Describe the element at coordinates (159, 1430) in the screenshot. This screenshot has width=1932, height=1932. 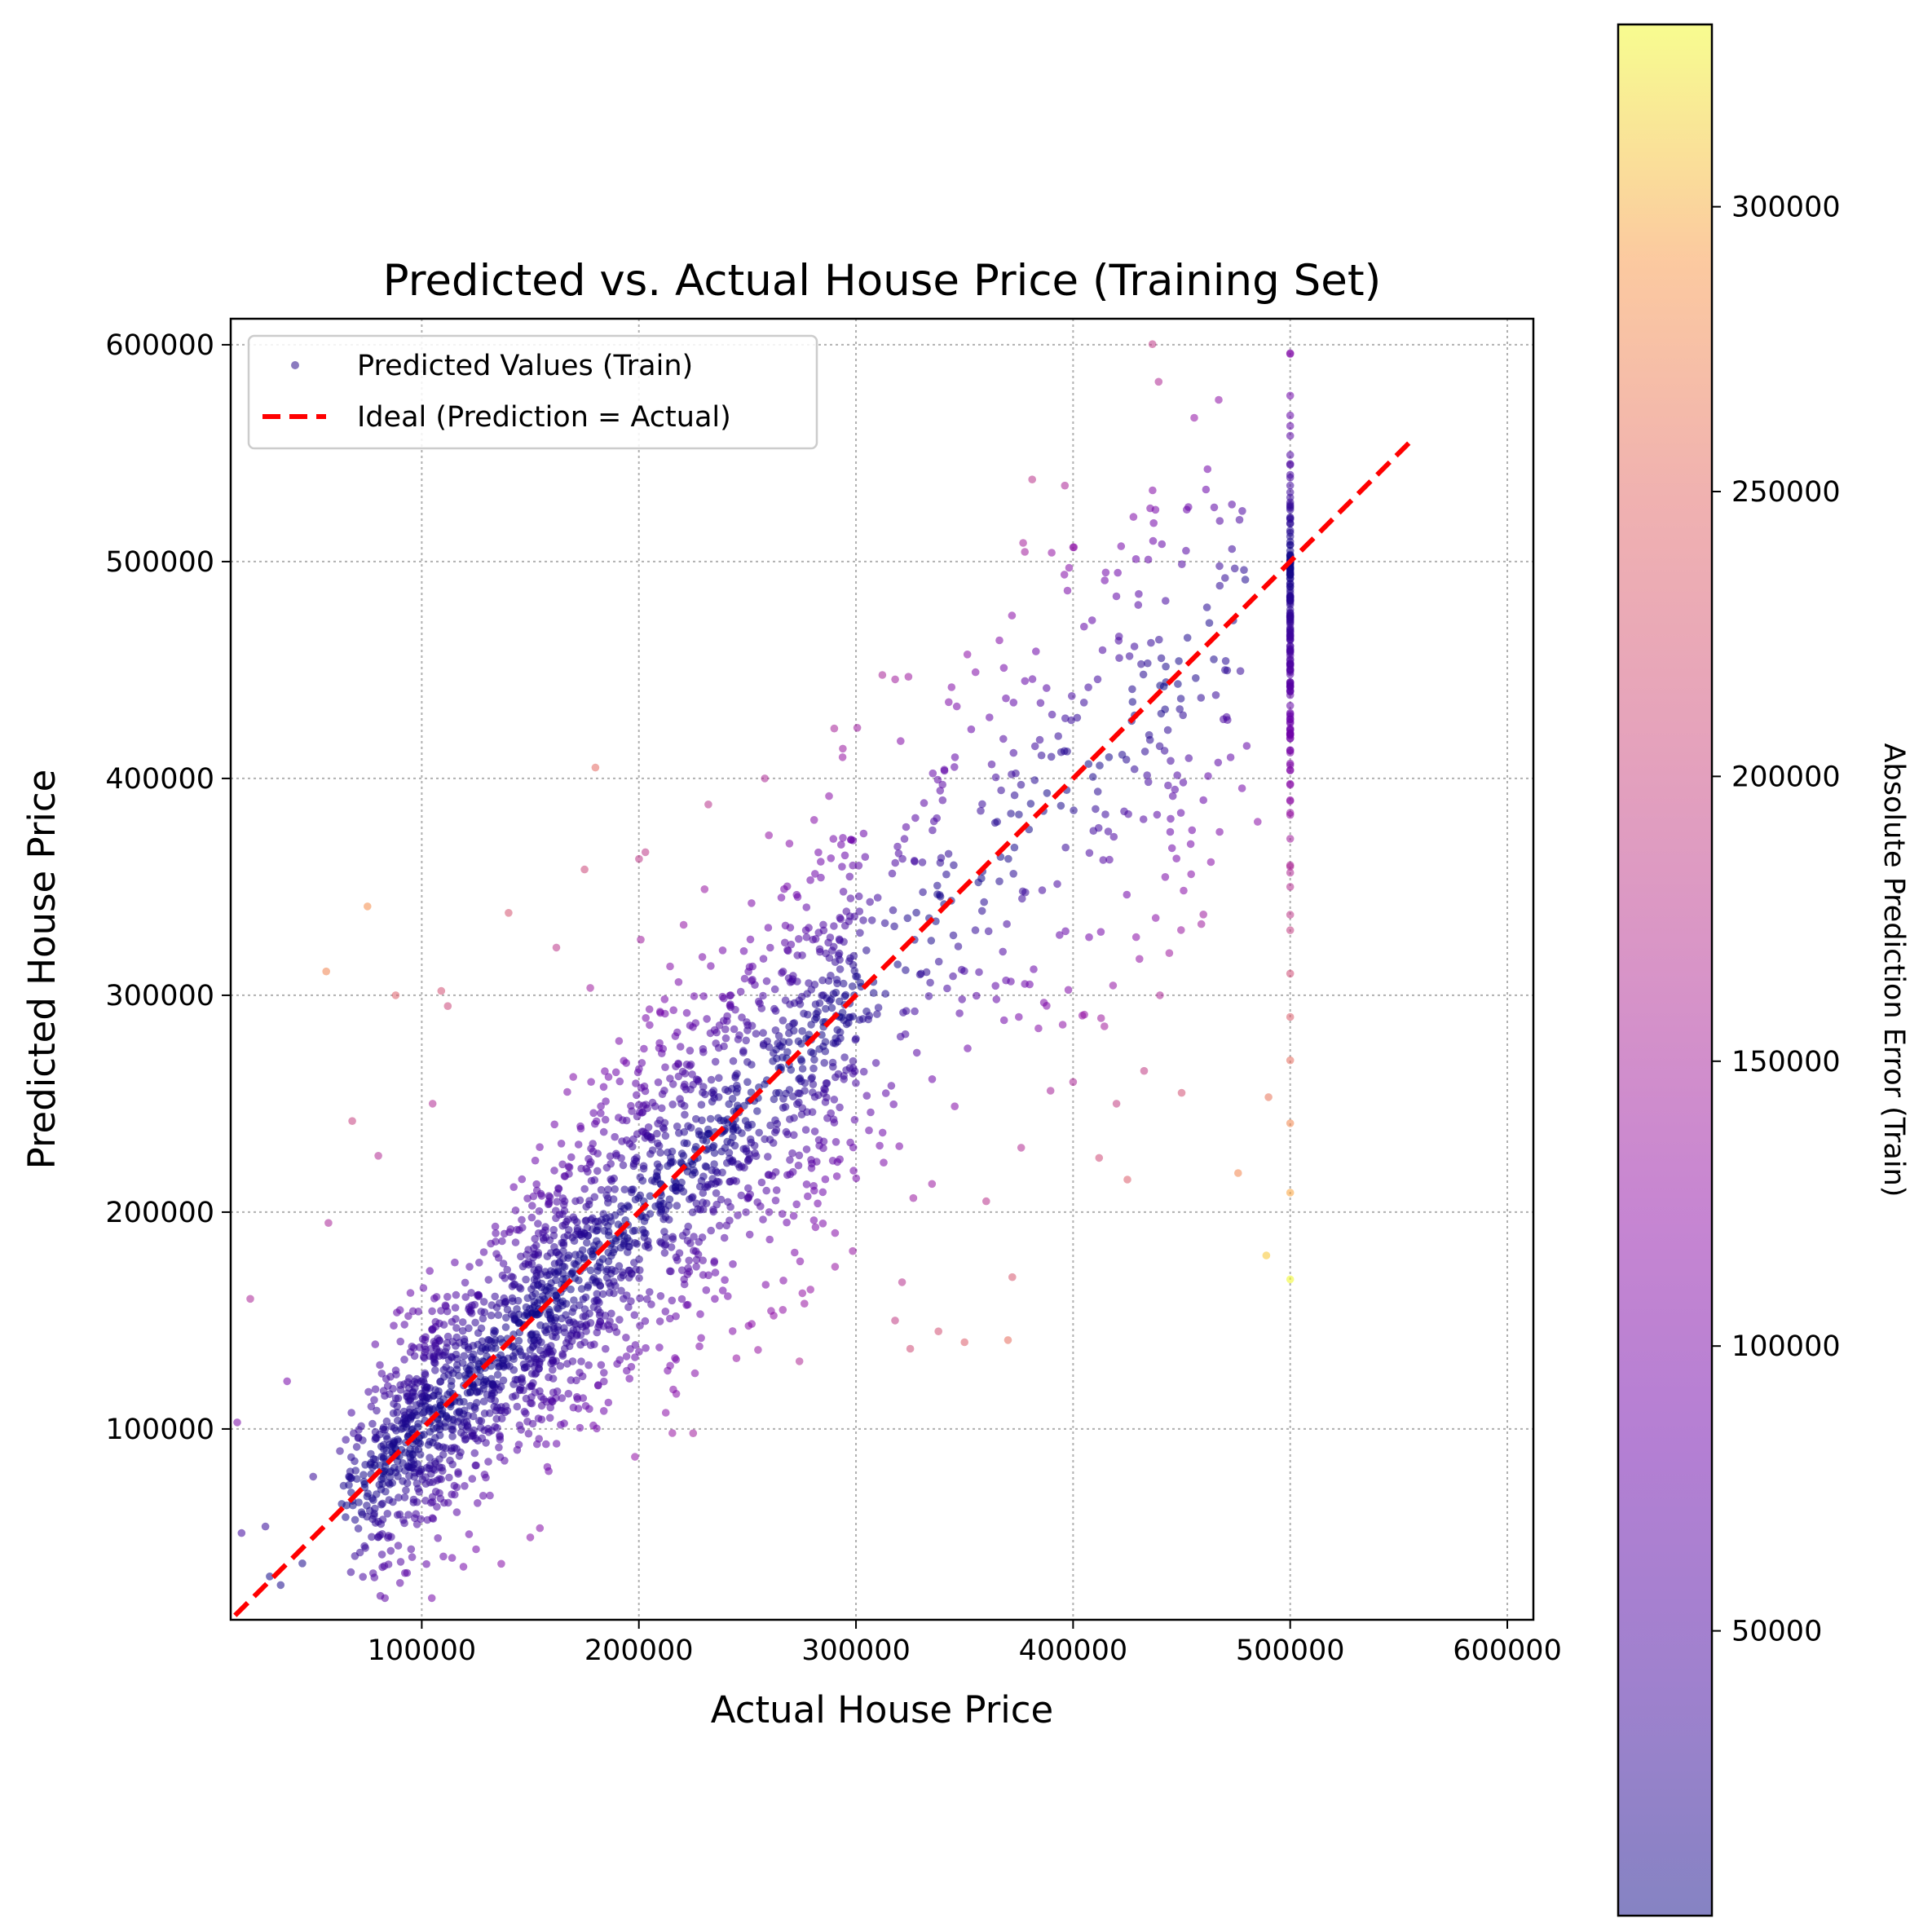
I see `y-tick-label: 100000` at that location.